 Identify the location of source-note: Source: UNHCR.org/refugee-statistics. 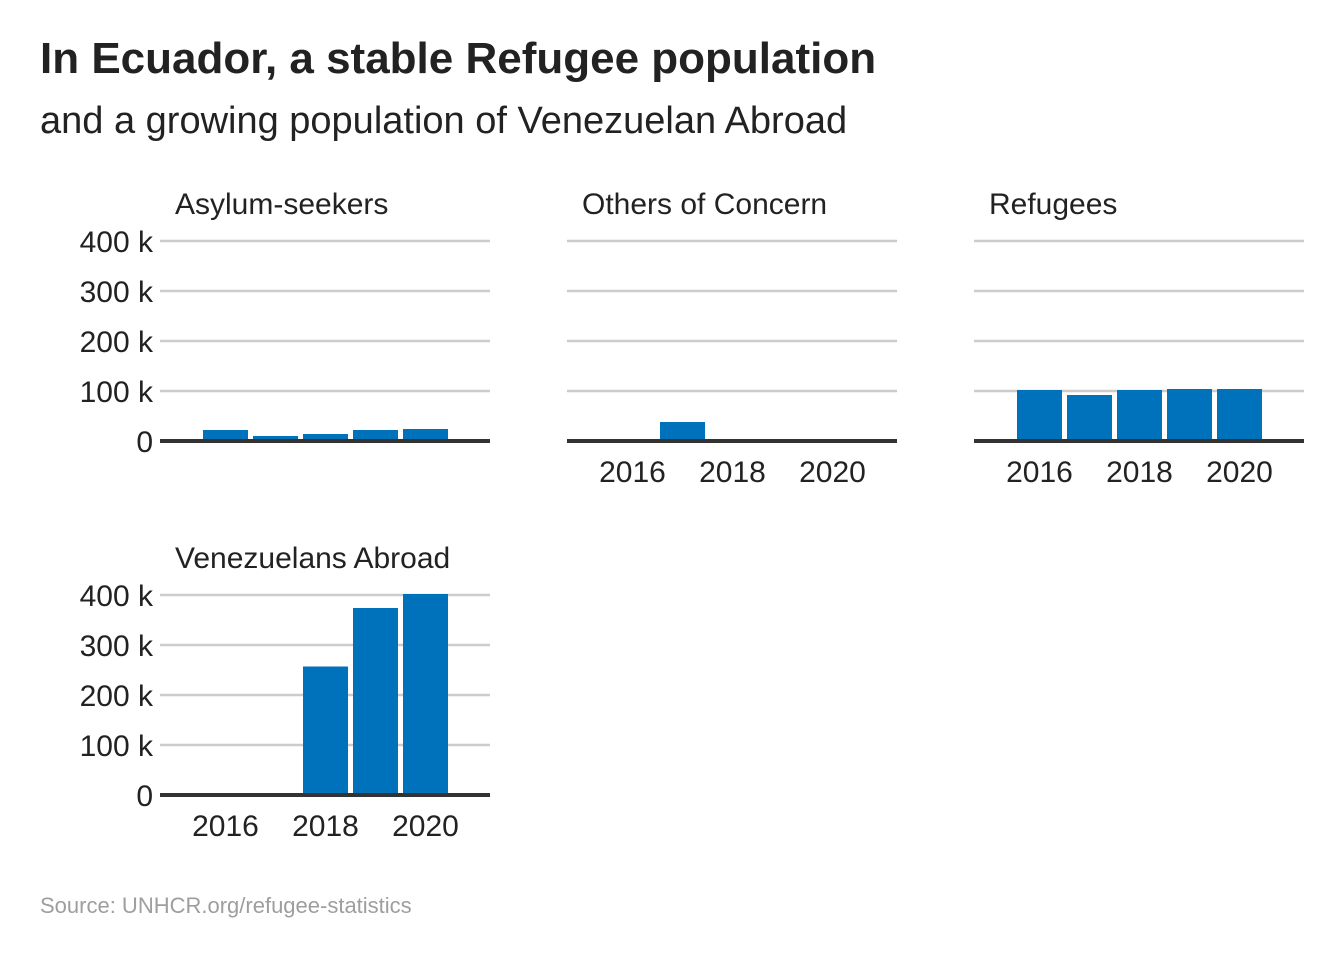
(226, 905).